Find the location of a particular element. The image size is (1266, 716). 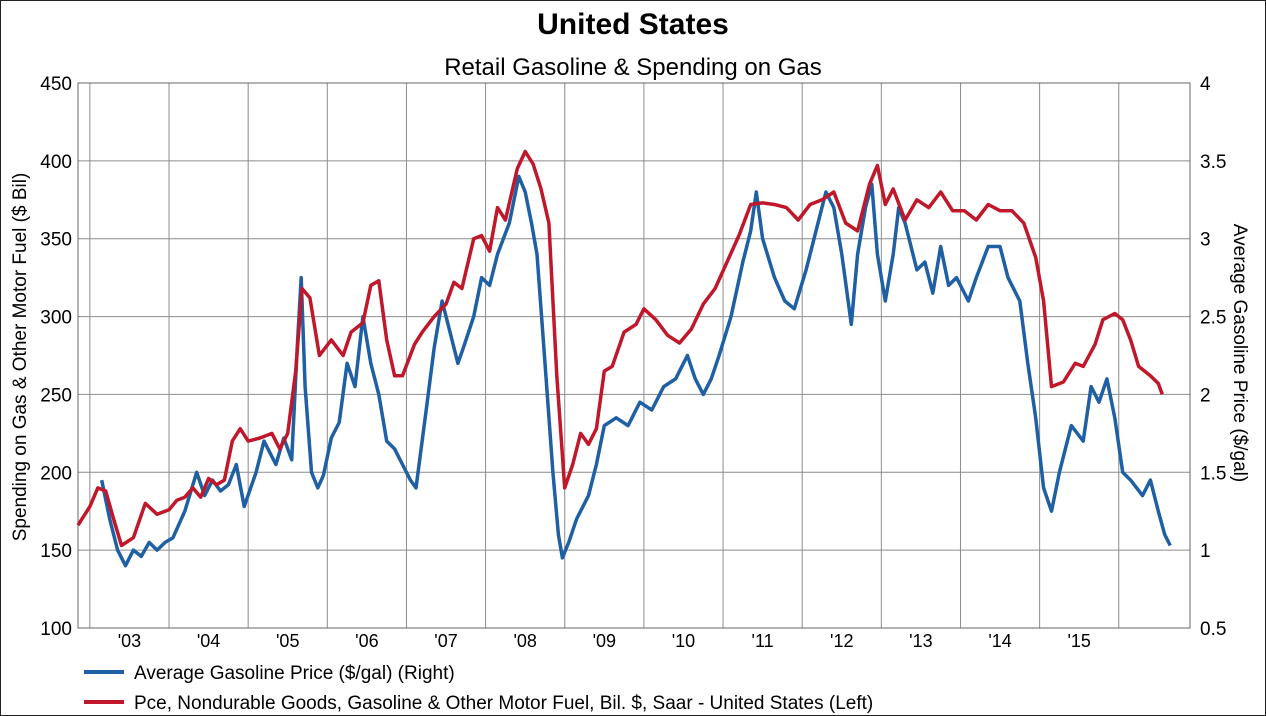

x-tick-label: '08 is located at coordinates (524, 641).